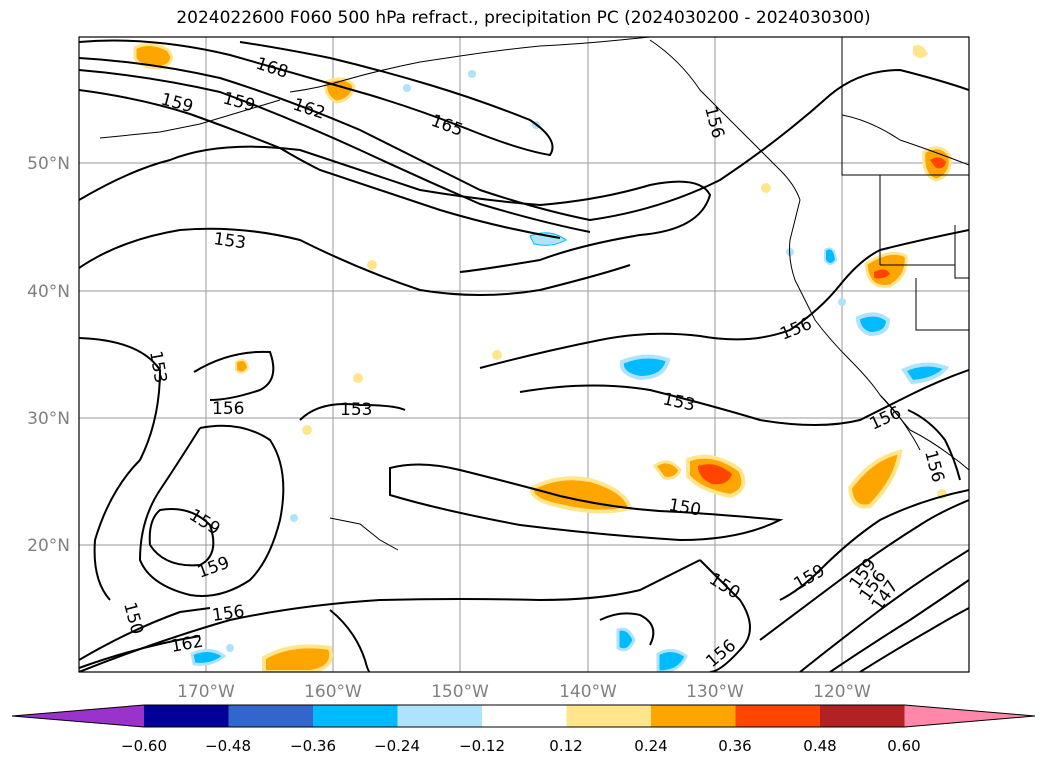 This screenshot has width=1047, height=765. Describe the element at coordinates (470, 65) in the screenshot. I see `alaska-coast` at that location.